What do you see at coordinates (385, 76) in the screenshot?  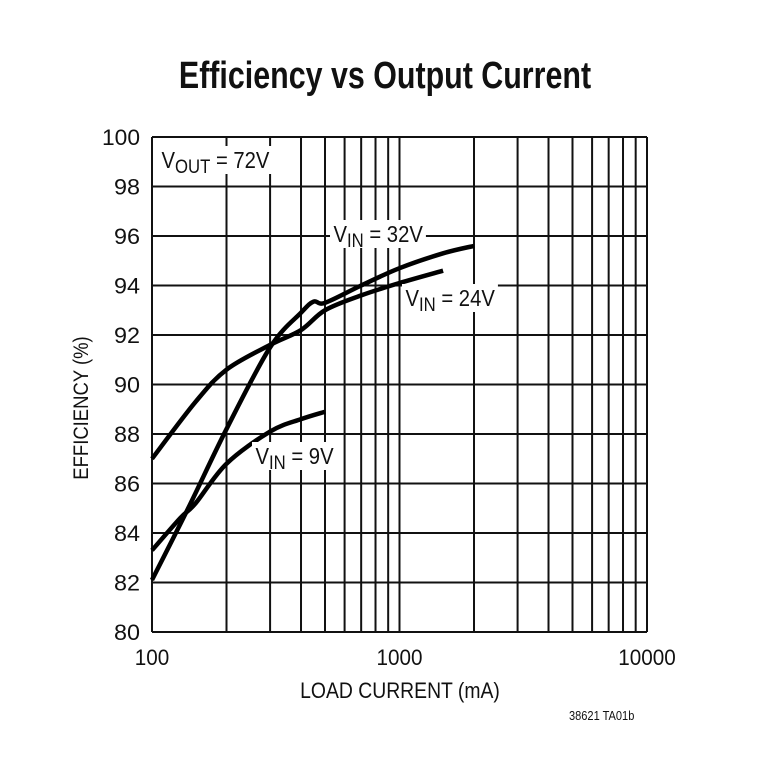 I see `chart-title: Efficiency vs Output Current` at bounding box center [385, 76].